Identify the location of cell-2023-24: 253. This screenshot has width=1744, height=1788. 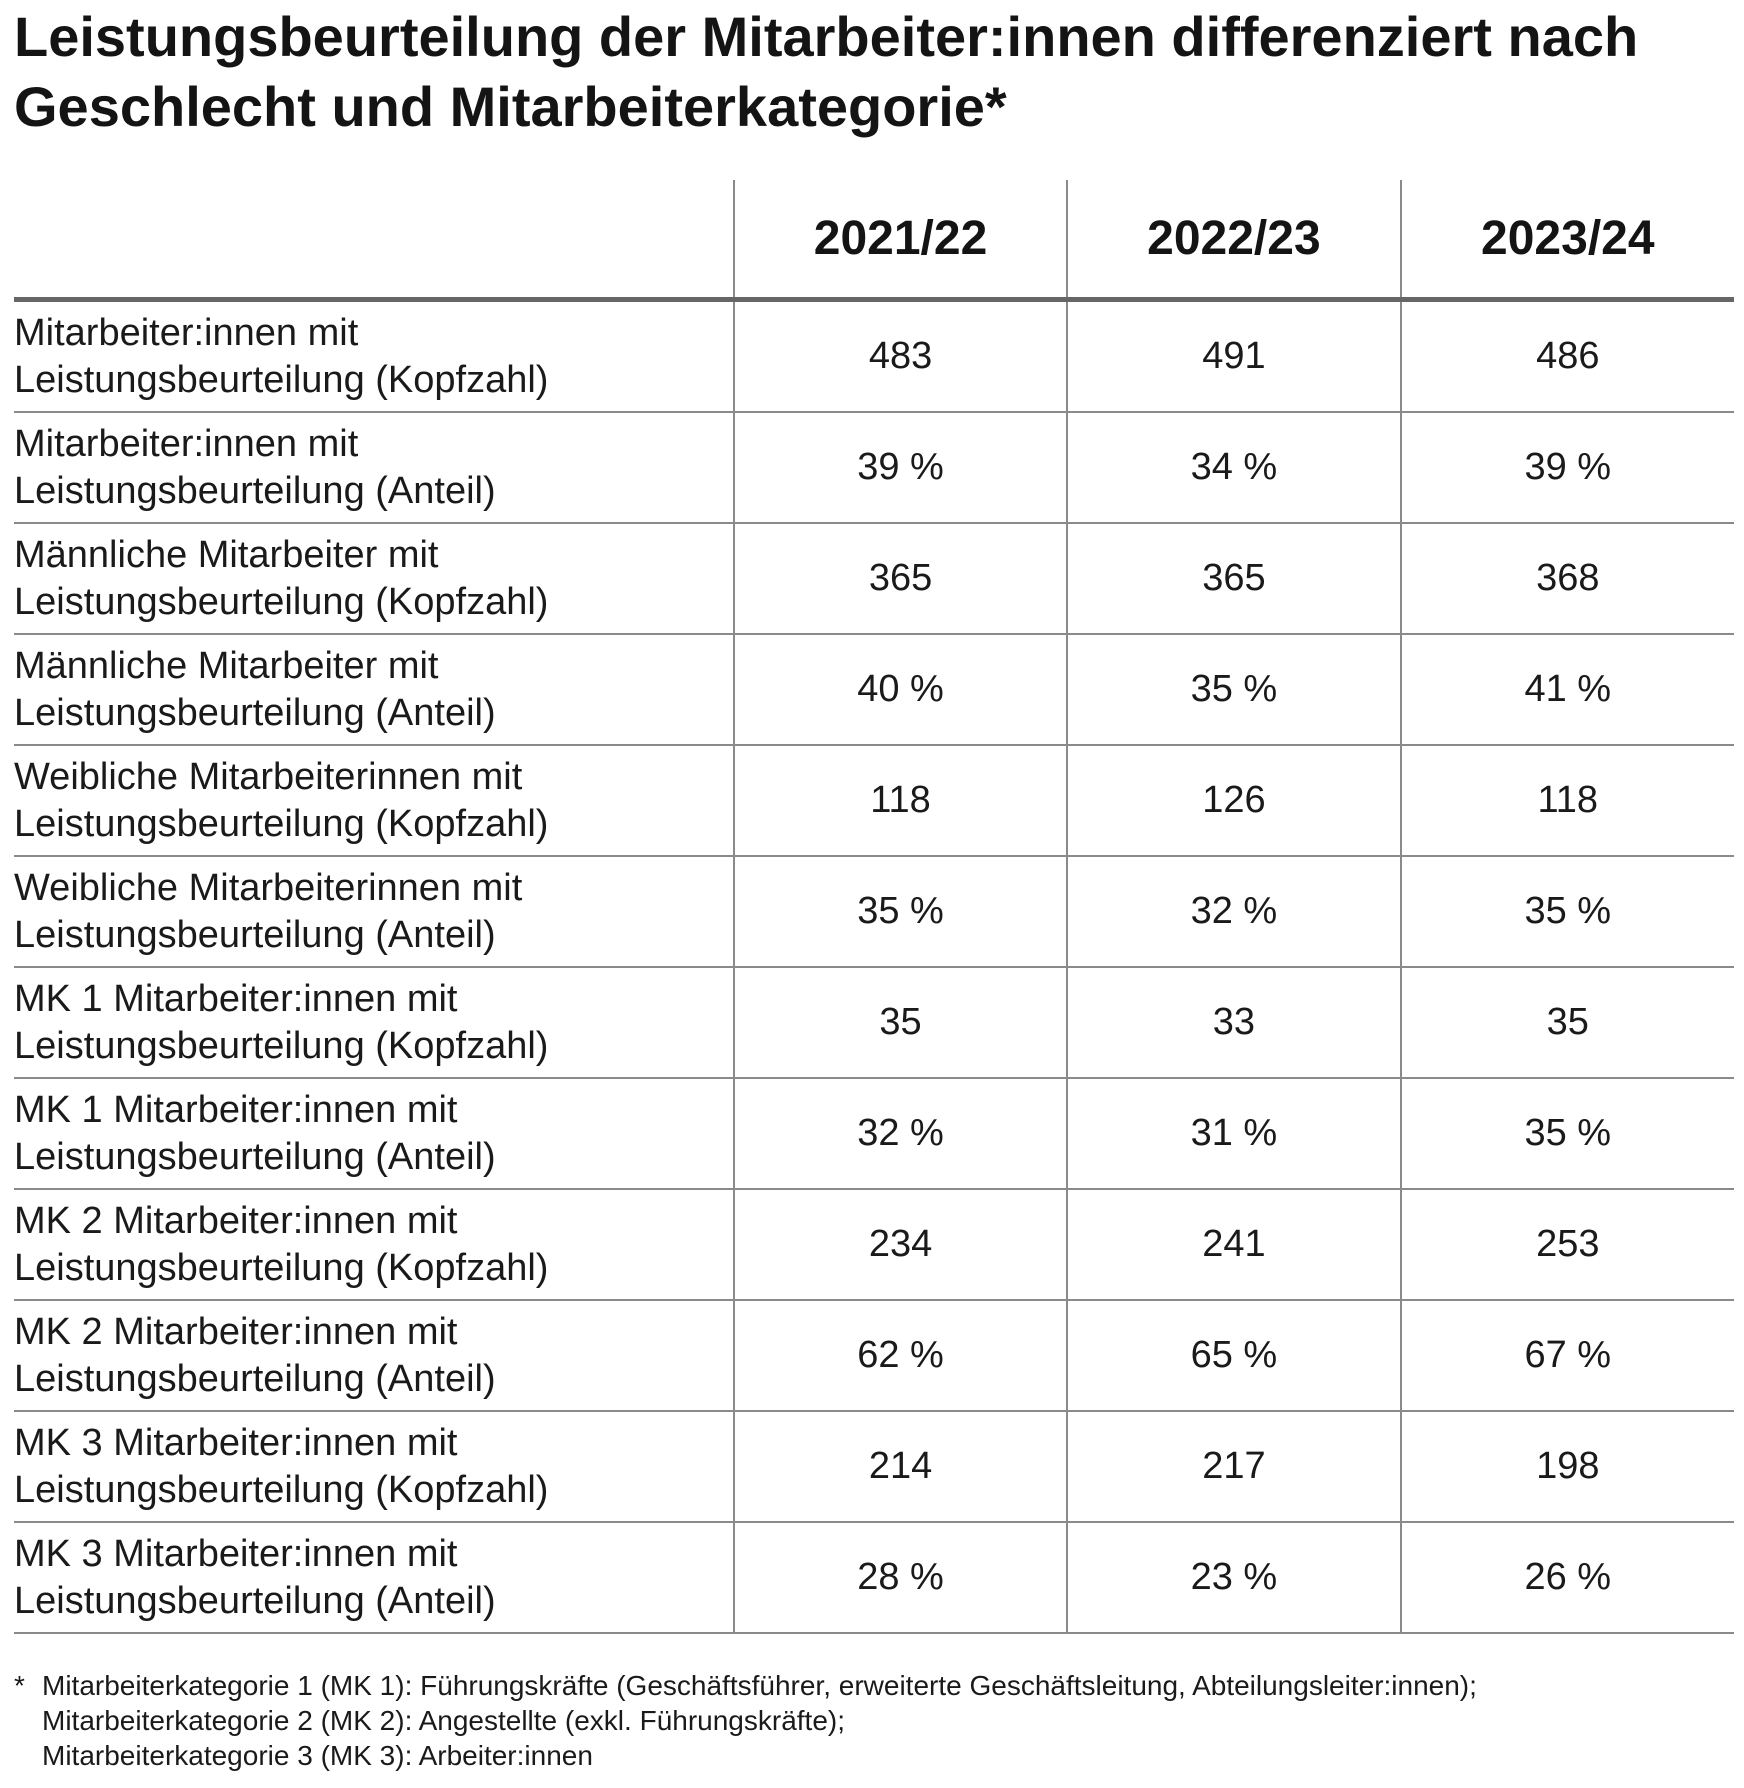
(1566, 1245).